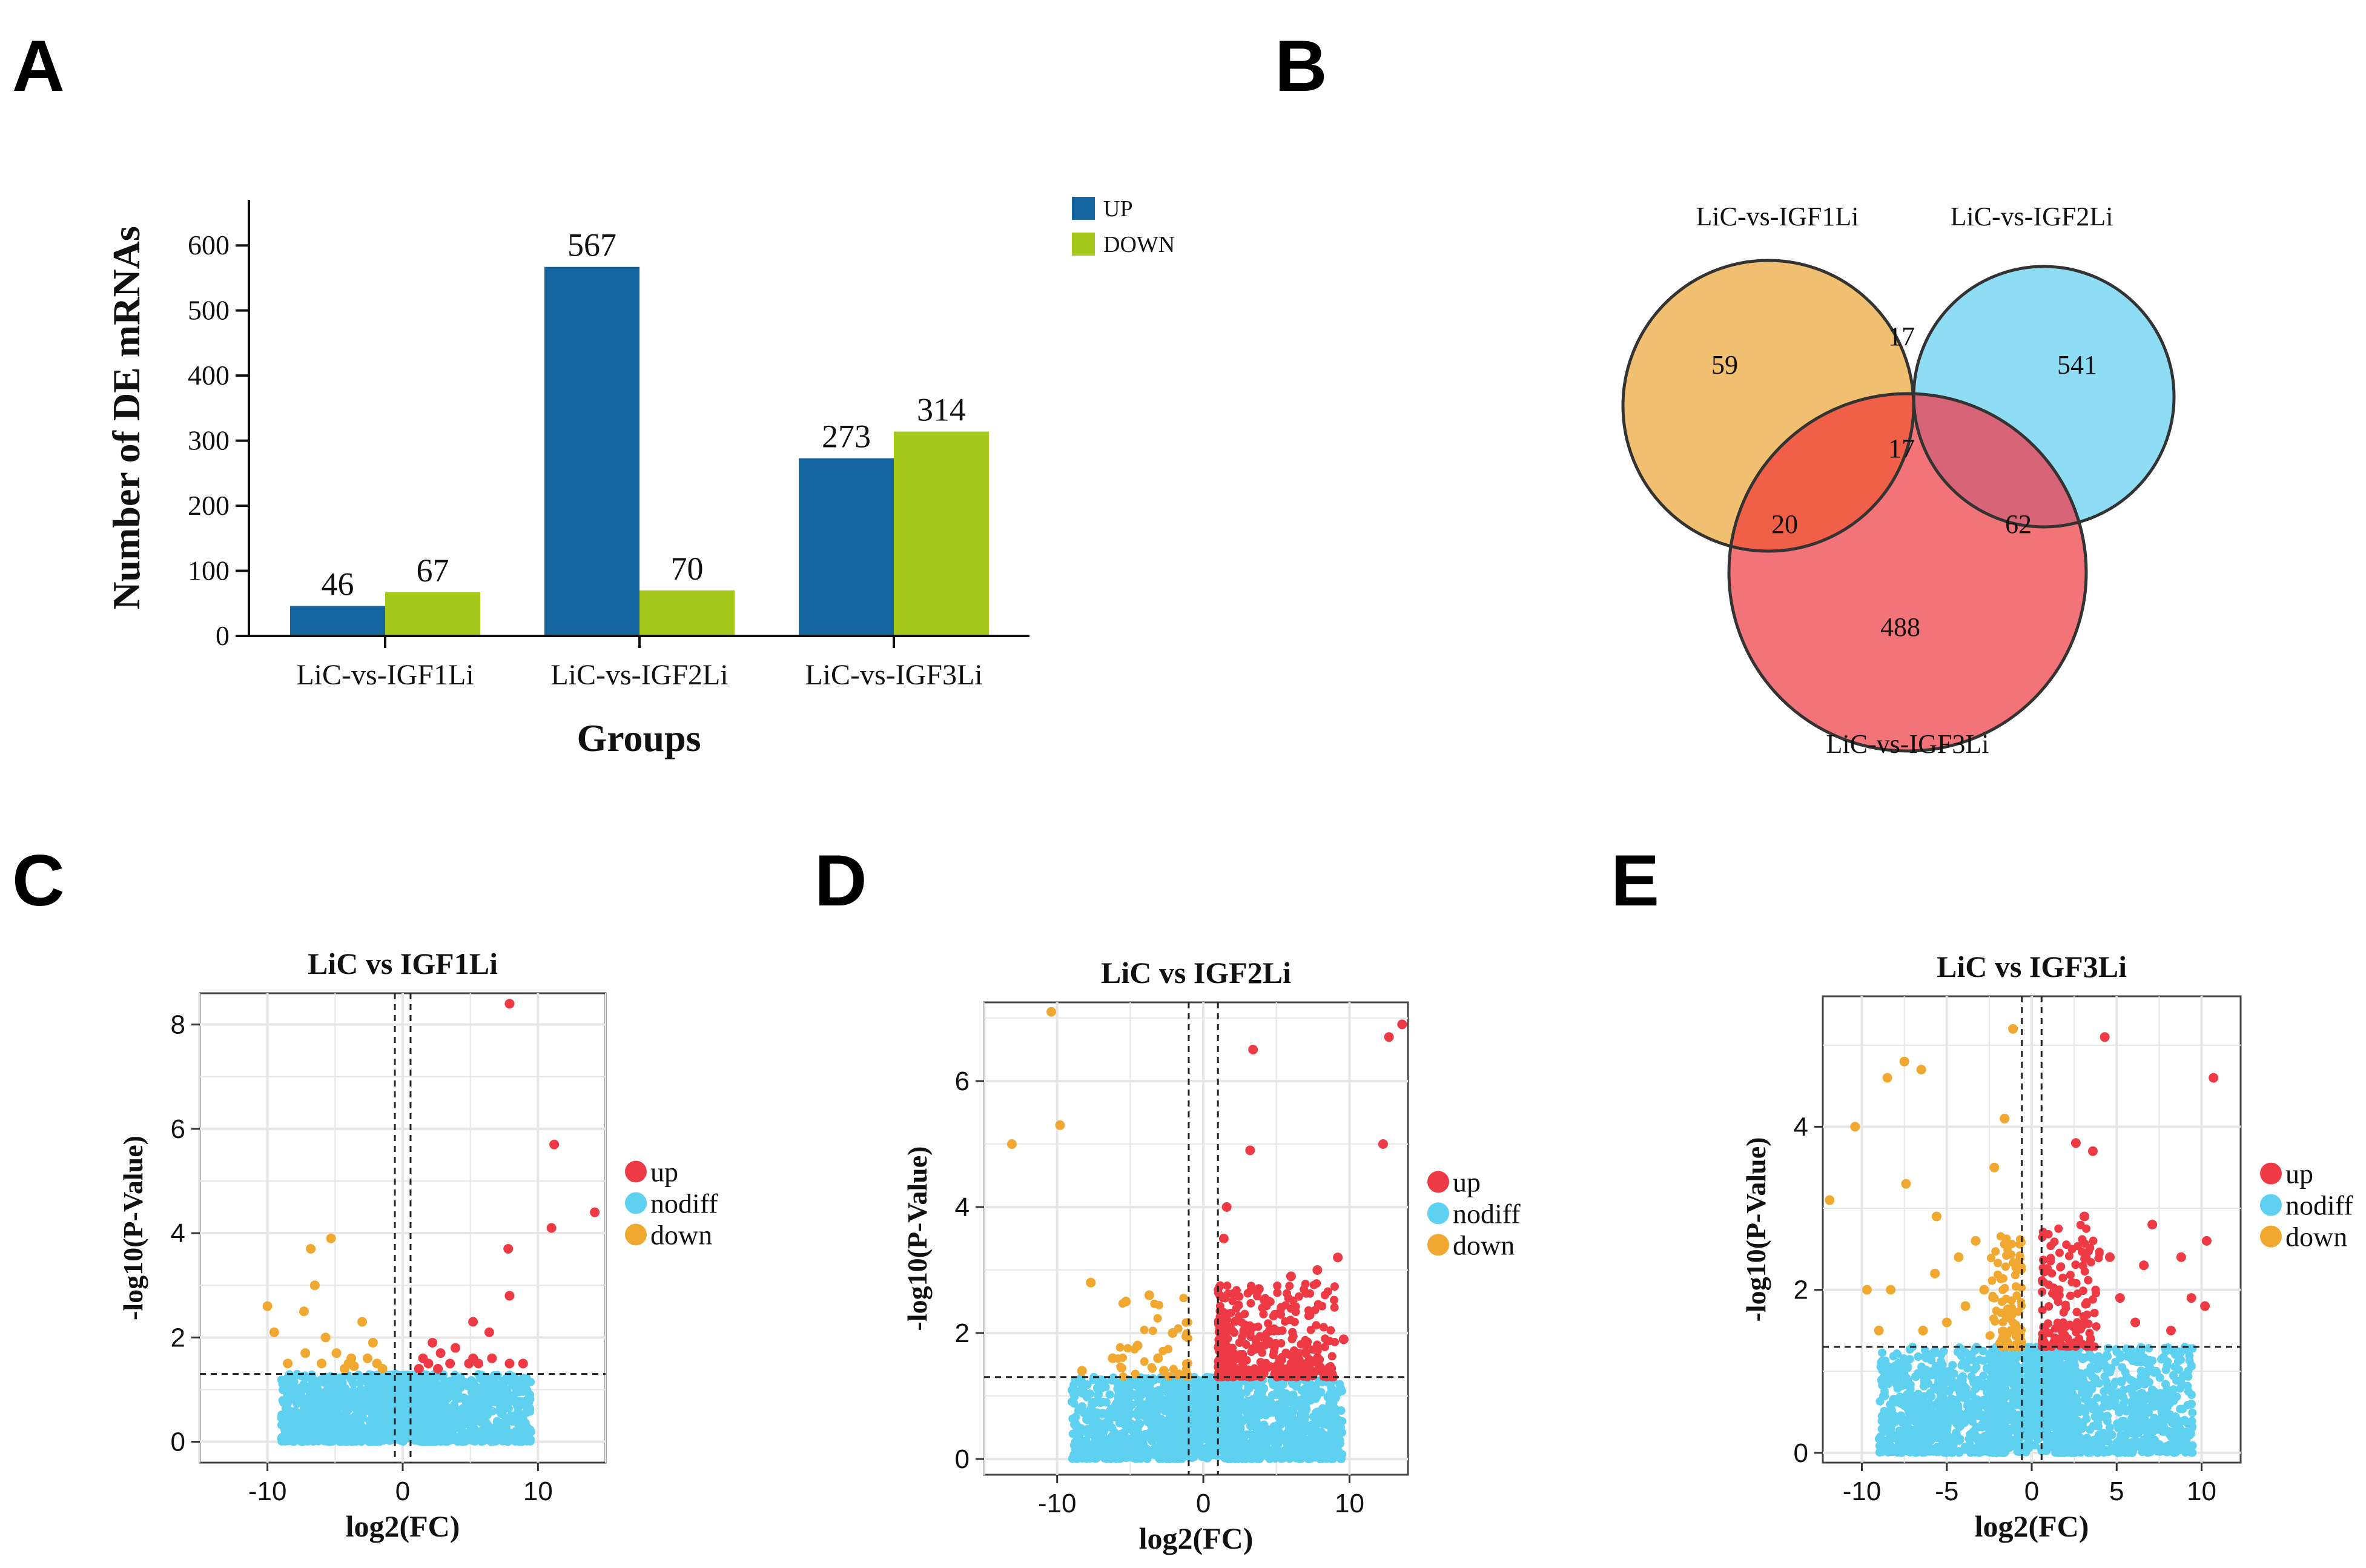 This screenshot has height=1568, width=2366. Describe the element at coordinates (591, 451) in the screenshot. I see `bar-up` at that location.